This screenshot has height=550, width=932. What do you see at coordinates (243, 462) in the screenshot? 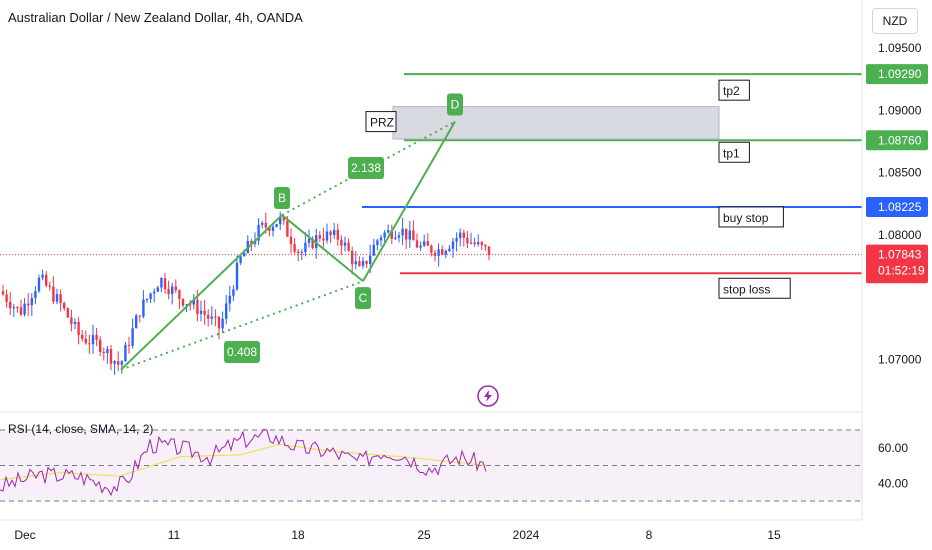
I see `rsi-line` at bounding box center [243, 462].